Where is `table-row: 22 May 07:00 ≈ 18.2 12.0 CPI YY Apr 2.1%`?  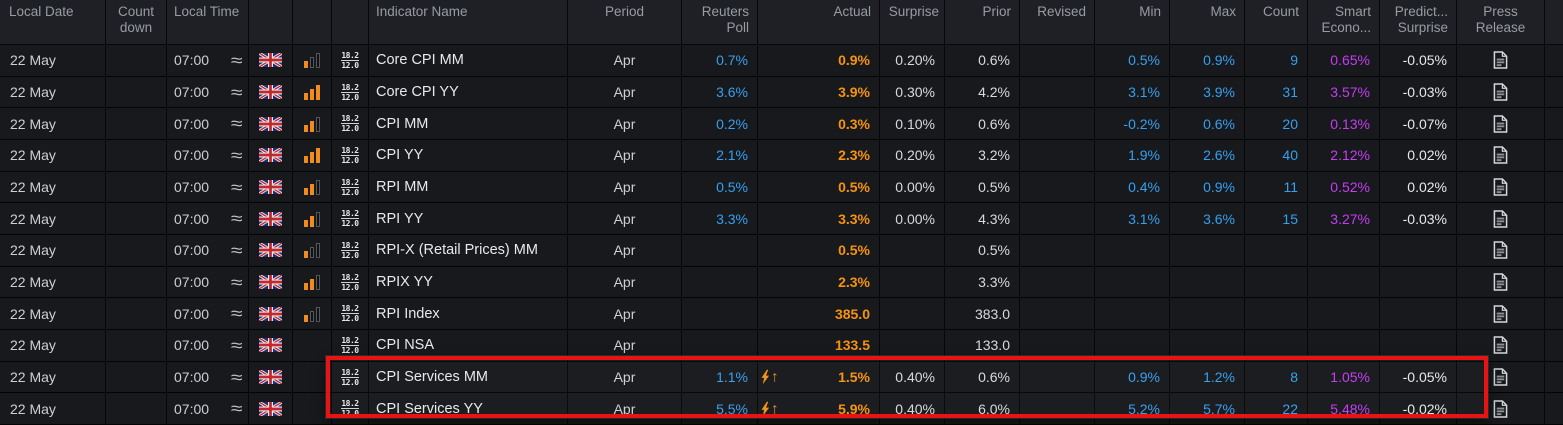 table-row: 22 May 07:00 ≈ 18.2 12.0 CPI YY Apr 2.1% is located at coordinates (781, 156).